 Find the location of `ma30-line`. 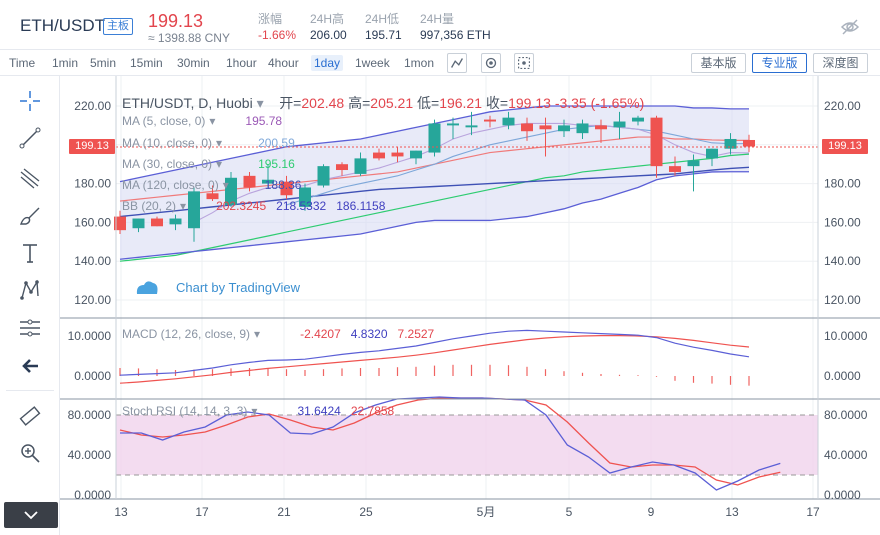

ma30-line is located at coordinates (434, 207).